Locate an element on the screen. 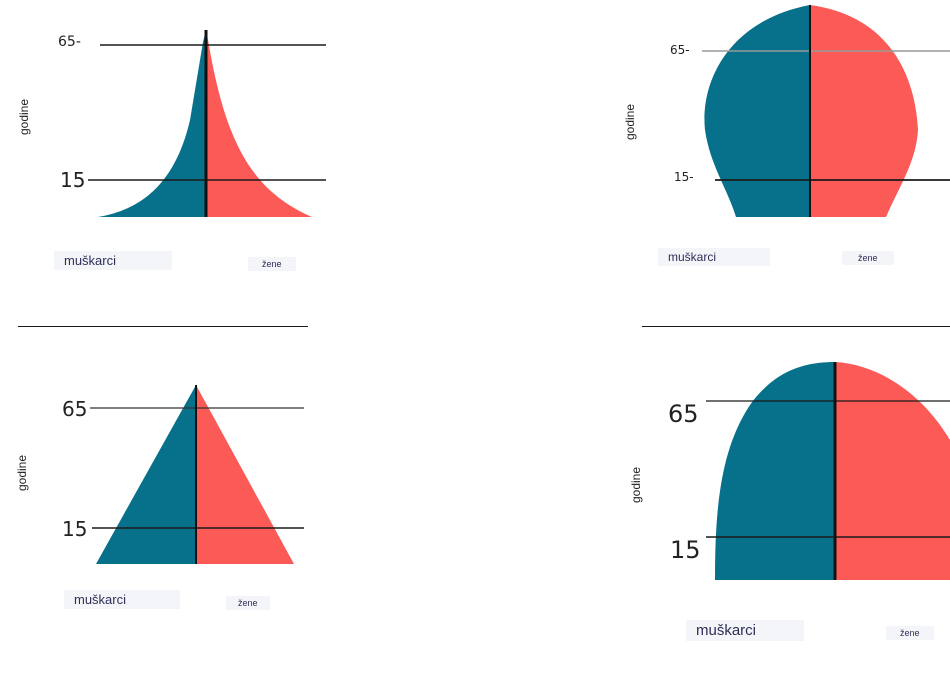  pyramid-chart-top-left is located at coordinates (207, 123).